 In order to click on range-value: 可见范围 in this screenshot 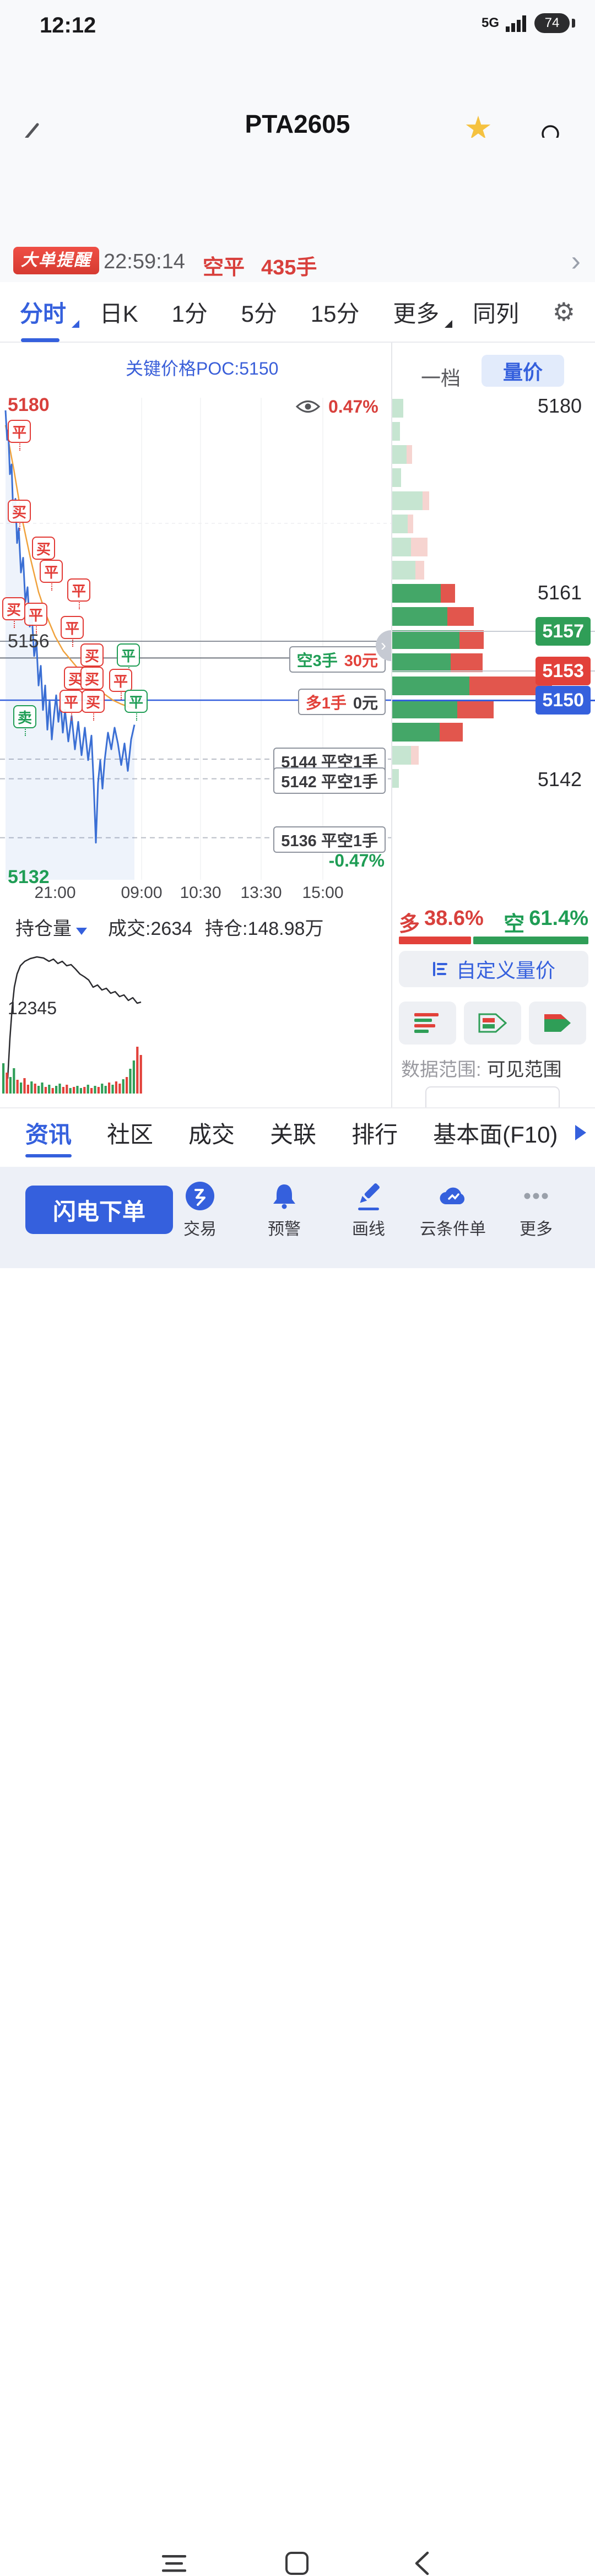, I will do `click(524, 1069)`.